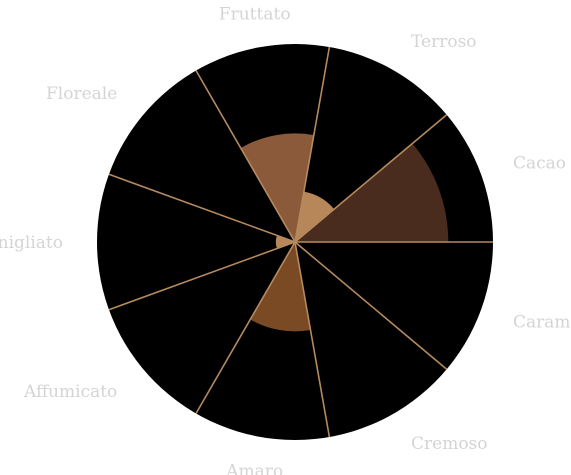 This screenshot has height=475, width=571. Describe the element at coordinates (70, 392) in the screenshot. I see `label-affumicato: Affumicato` at that location.